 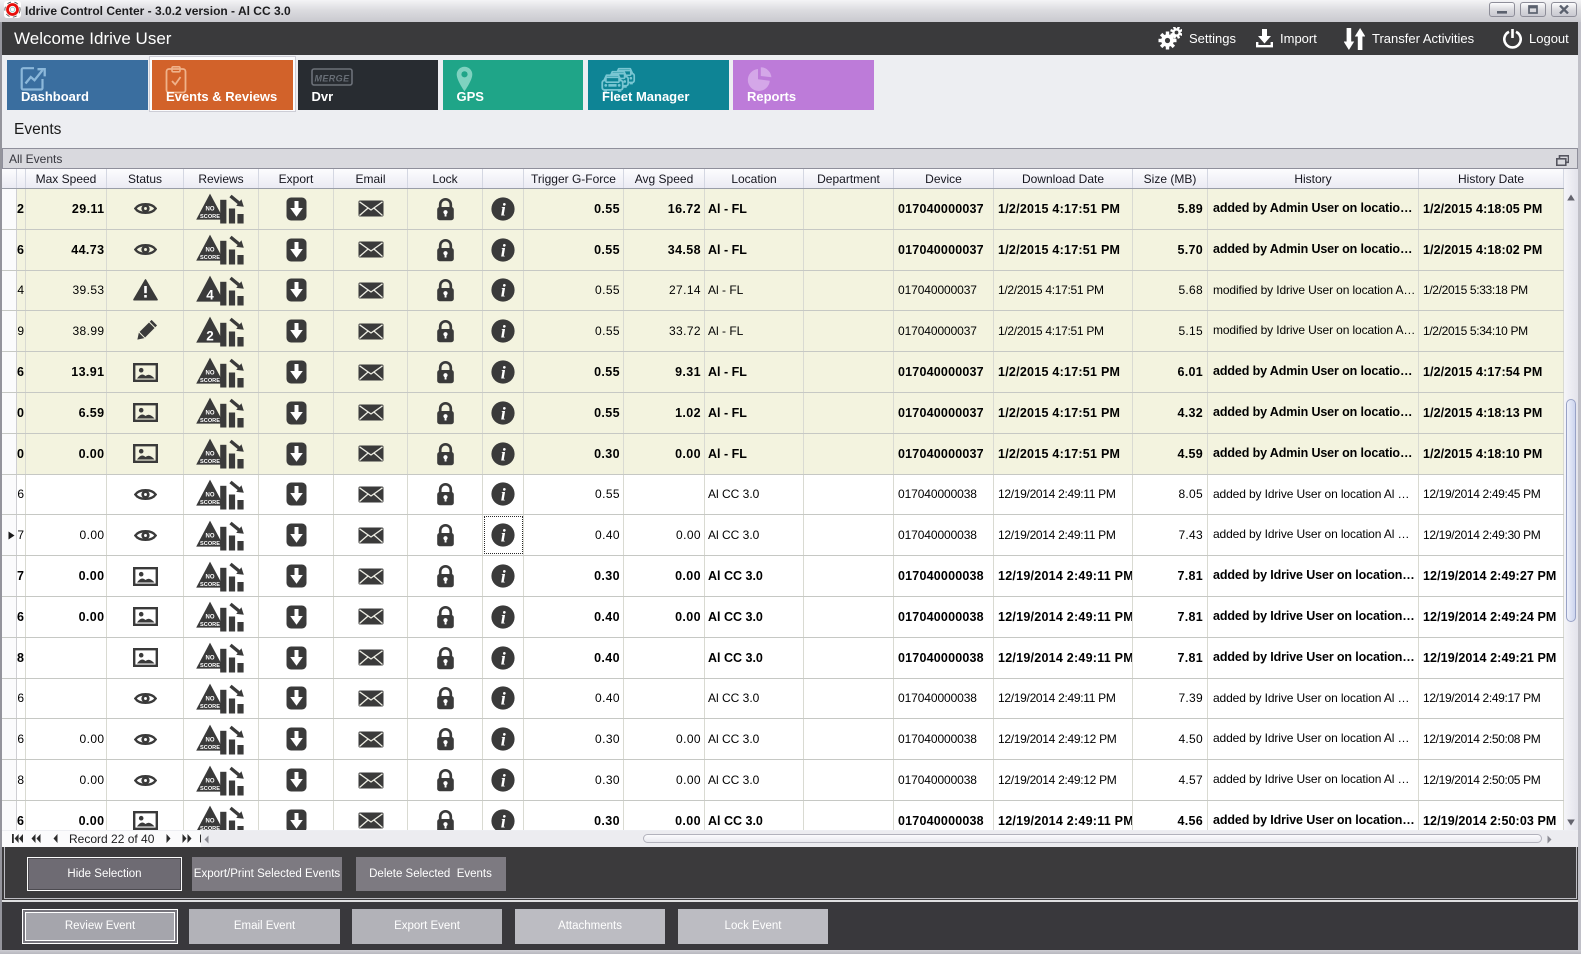 What do you see at coordinates (332, 79) in the screenshot?
I see `svg-text: MERGE` at bounding box center [332, 79].